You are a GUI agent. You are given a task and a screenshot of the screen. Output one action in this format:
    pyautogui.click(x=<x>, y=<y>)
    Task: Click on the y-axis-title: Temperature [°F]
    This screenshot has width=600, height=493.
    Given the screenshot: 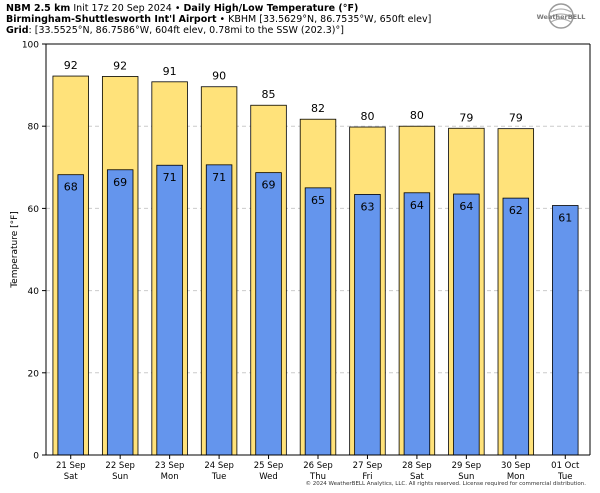 What is the action you would take?
    pyautogui.click(x=15, y=250)
    